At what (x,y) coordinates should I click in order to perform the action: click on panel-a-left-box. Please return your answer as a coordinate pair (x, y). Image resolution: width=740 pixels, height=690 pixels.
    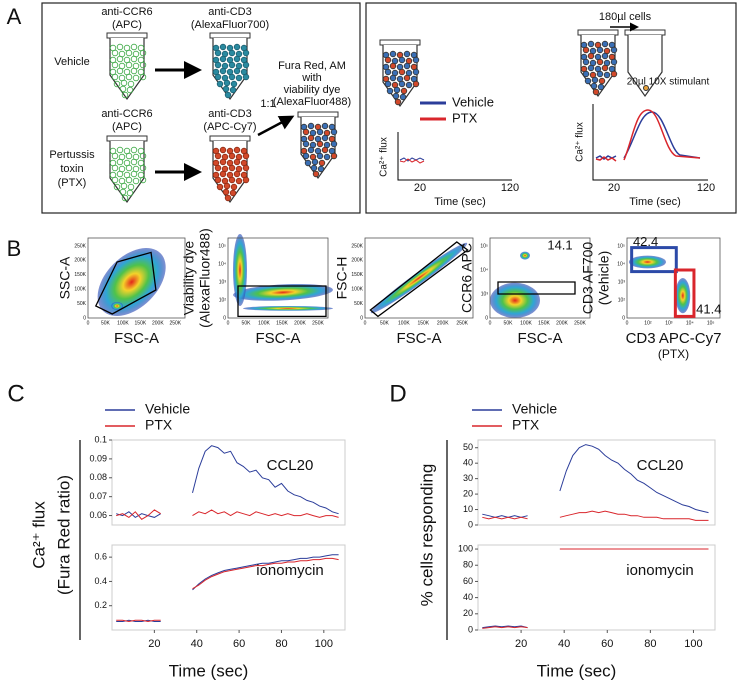
    Looking at the image, I should click on (201, 108).